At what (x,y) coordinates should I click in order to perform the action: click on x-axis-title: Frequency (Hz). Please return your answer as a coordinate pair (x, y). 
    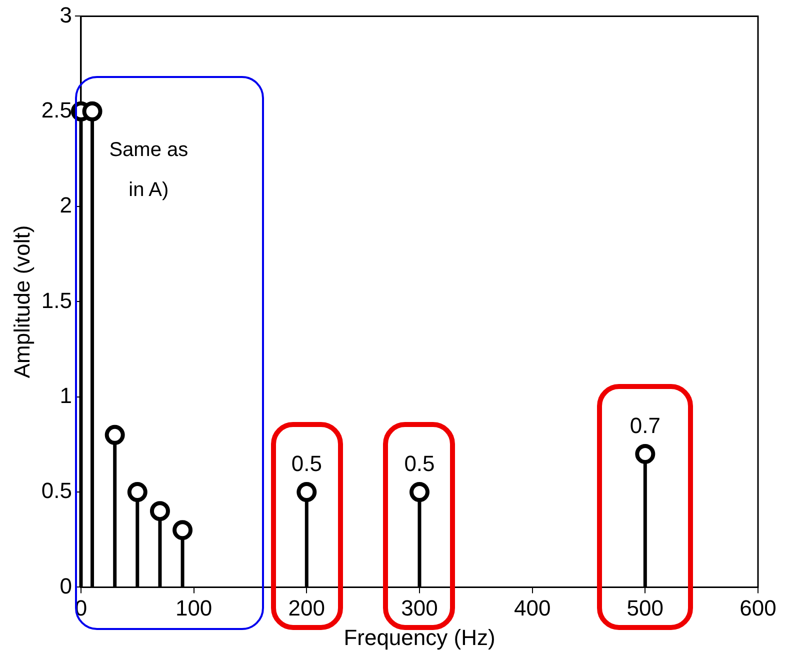
    Looking at the image, I should click on (420, 637).